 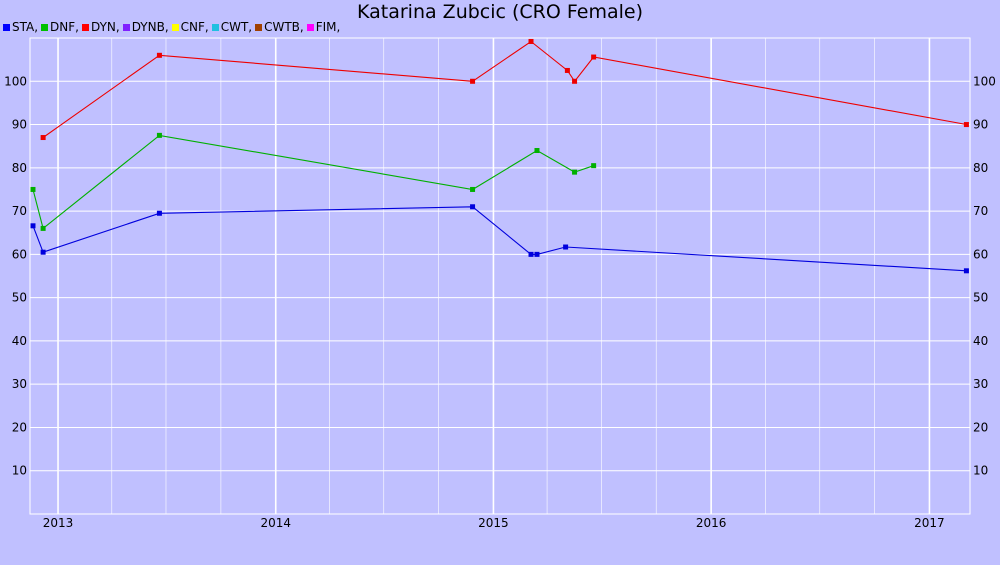 What do you see at coordinates (980, 384) in the screenshot?
I see `y-tick-label-right: 30` at bounding box center [980, 384].